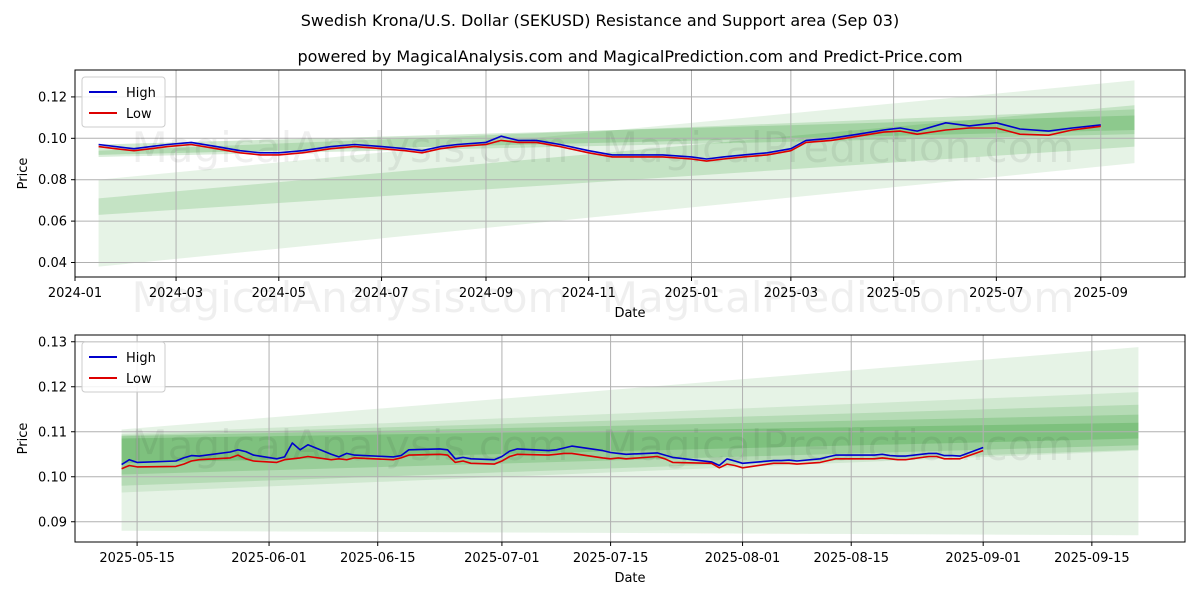 The height and width of the screenshot is (600, 1200). What do you see at coordinates (52, 342) in the screenshot?
I see `bottom-ytick-label-4: 0.13` at bounding box center [52, 342].